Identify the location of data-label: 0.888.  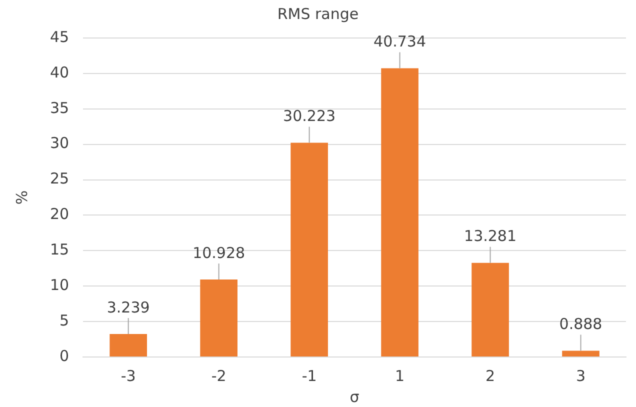
(580, 324).